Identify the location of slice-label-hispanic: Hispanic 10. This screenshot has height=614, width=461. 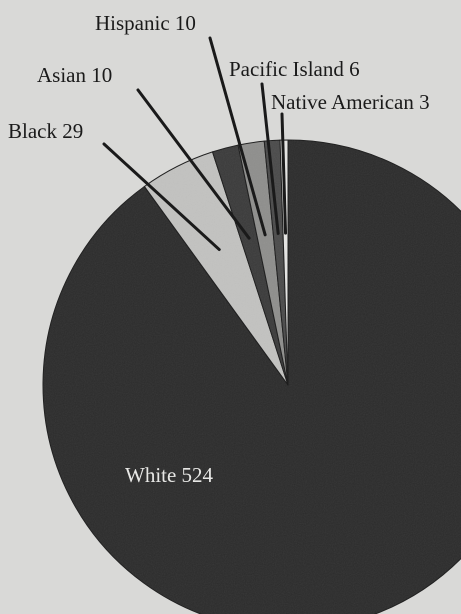
(145, 23).